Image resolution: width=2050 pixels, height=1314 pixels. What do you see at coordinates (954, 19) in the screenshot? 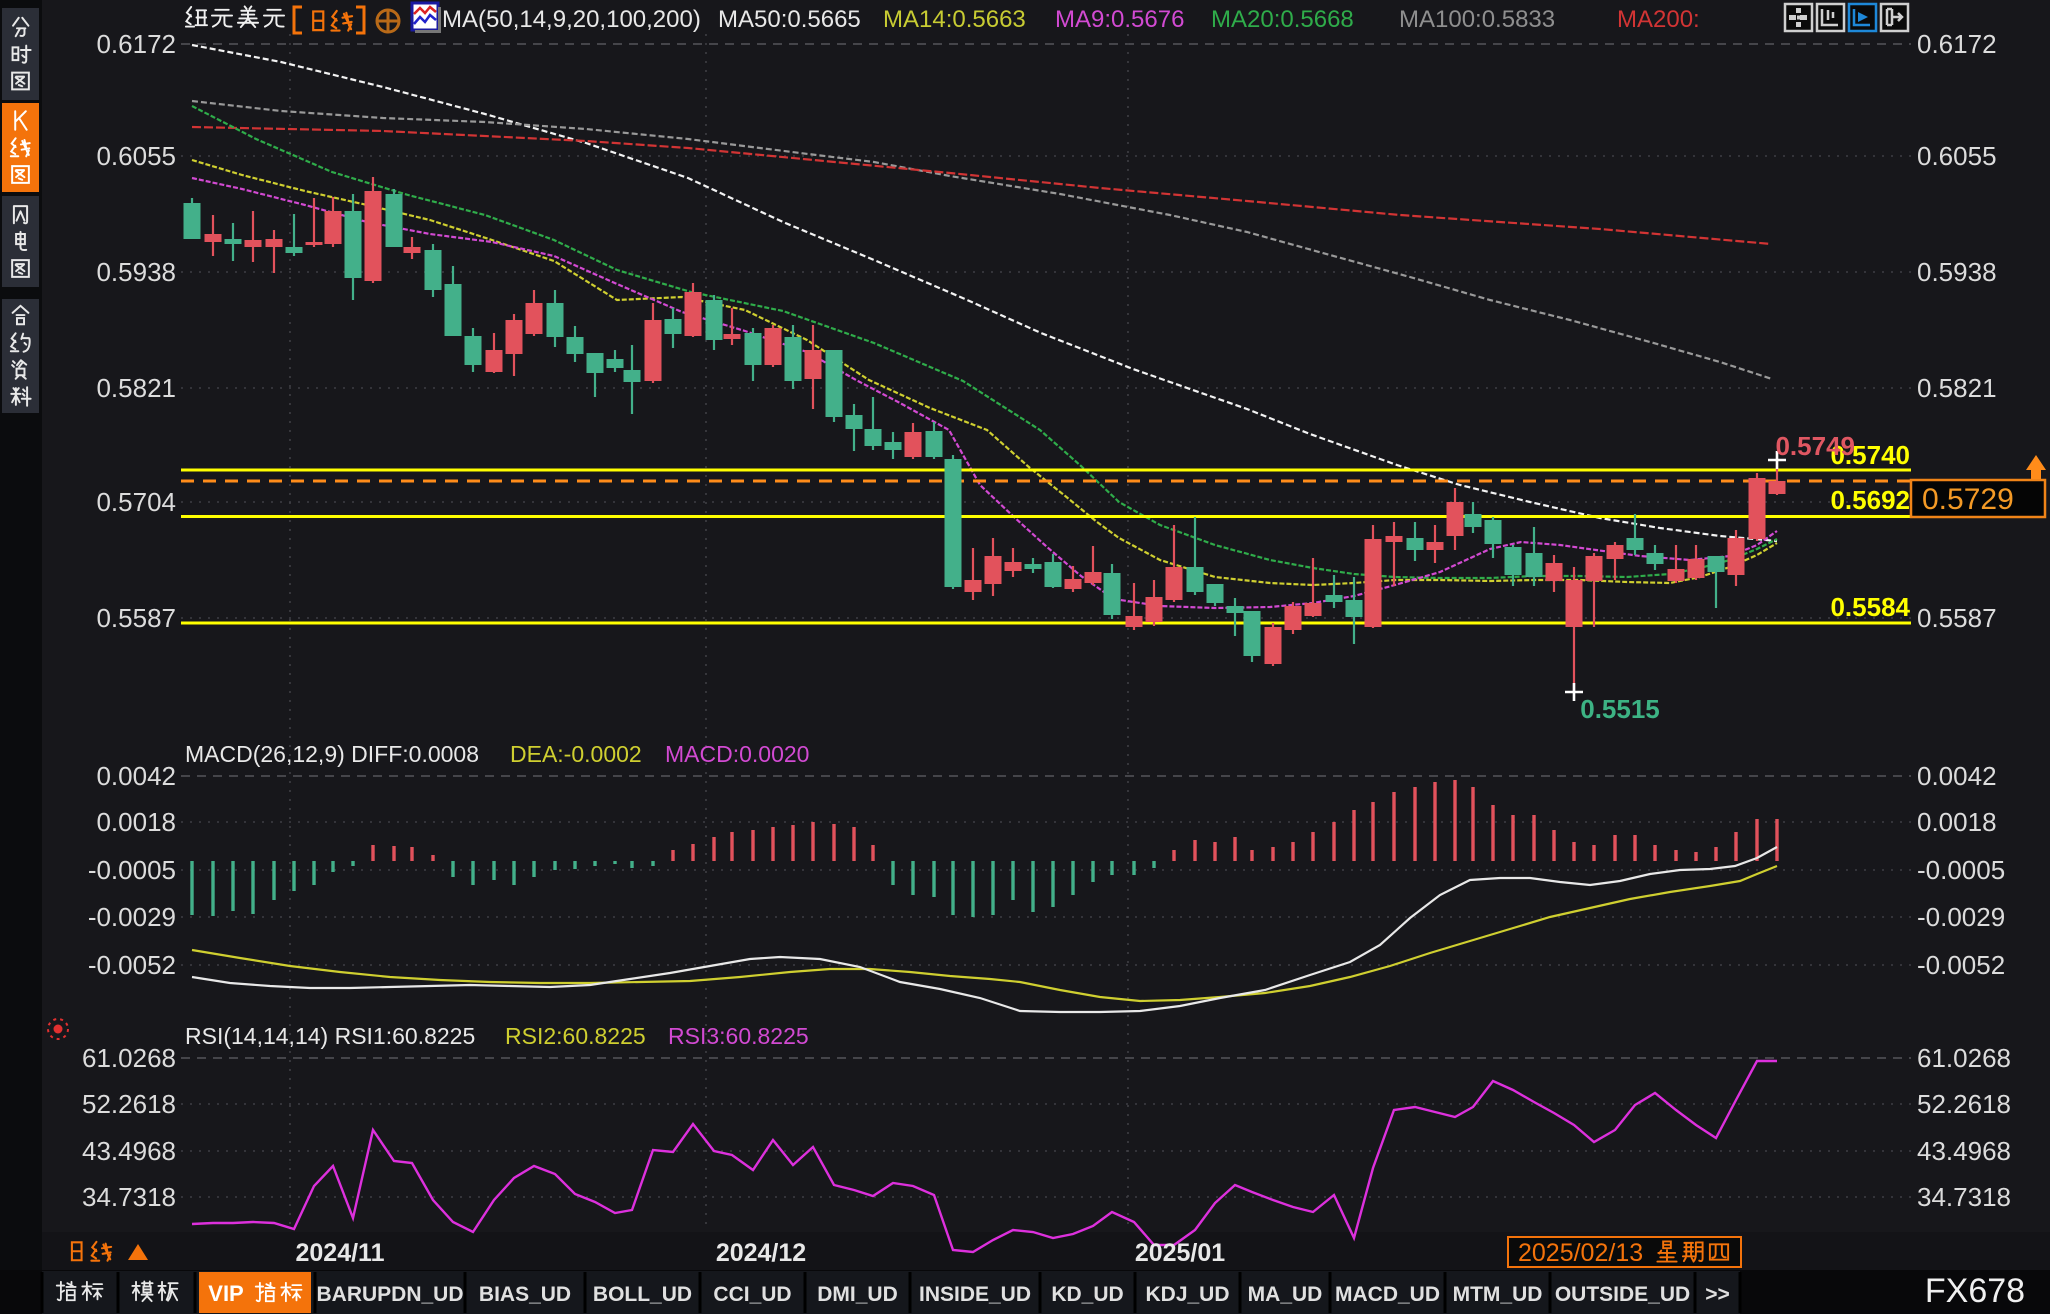
I see `svg-text: MA14:0.5663` at bounding box center [954, 19].